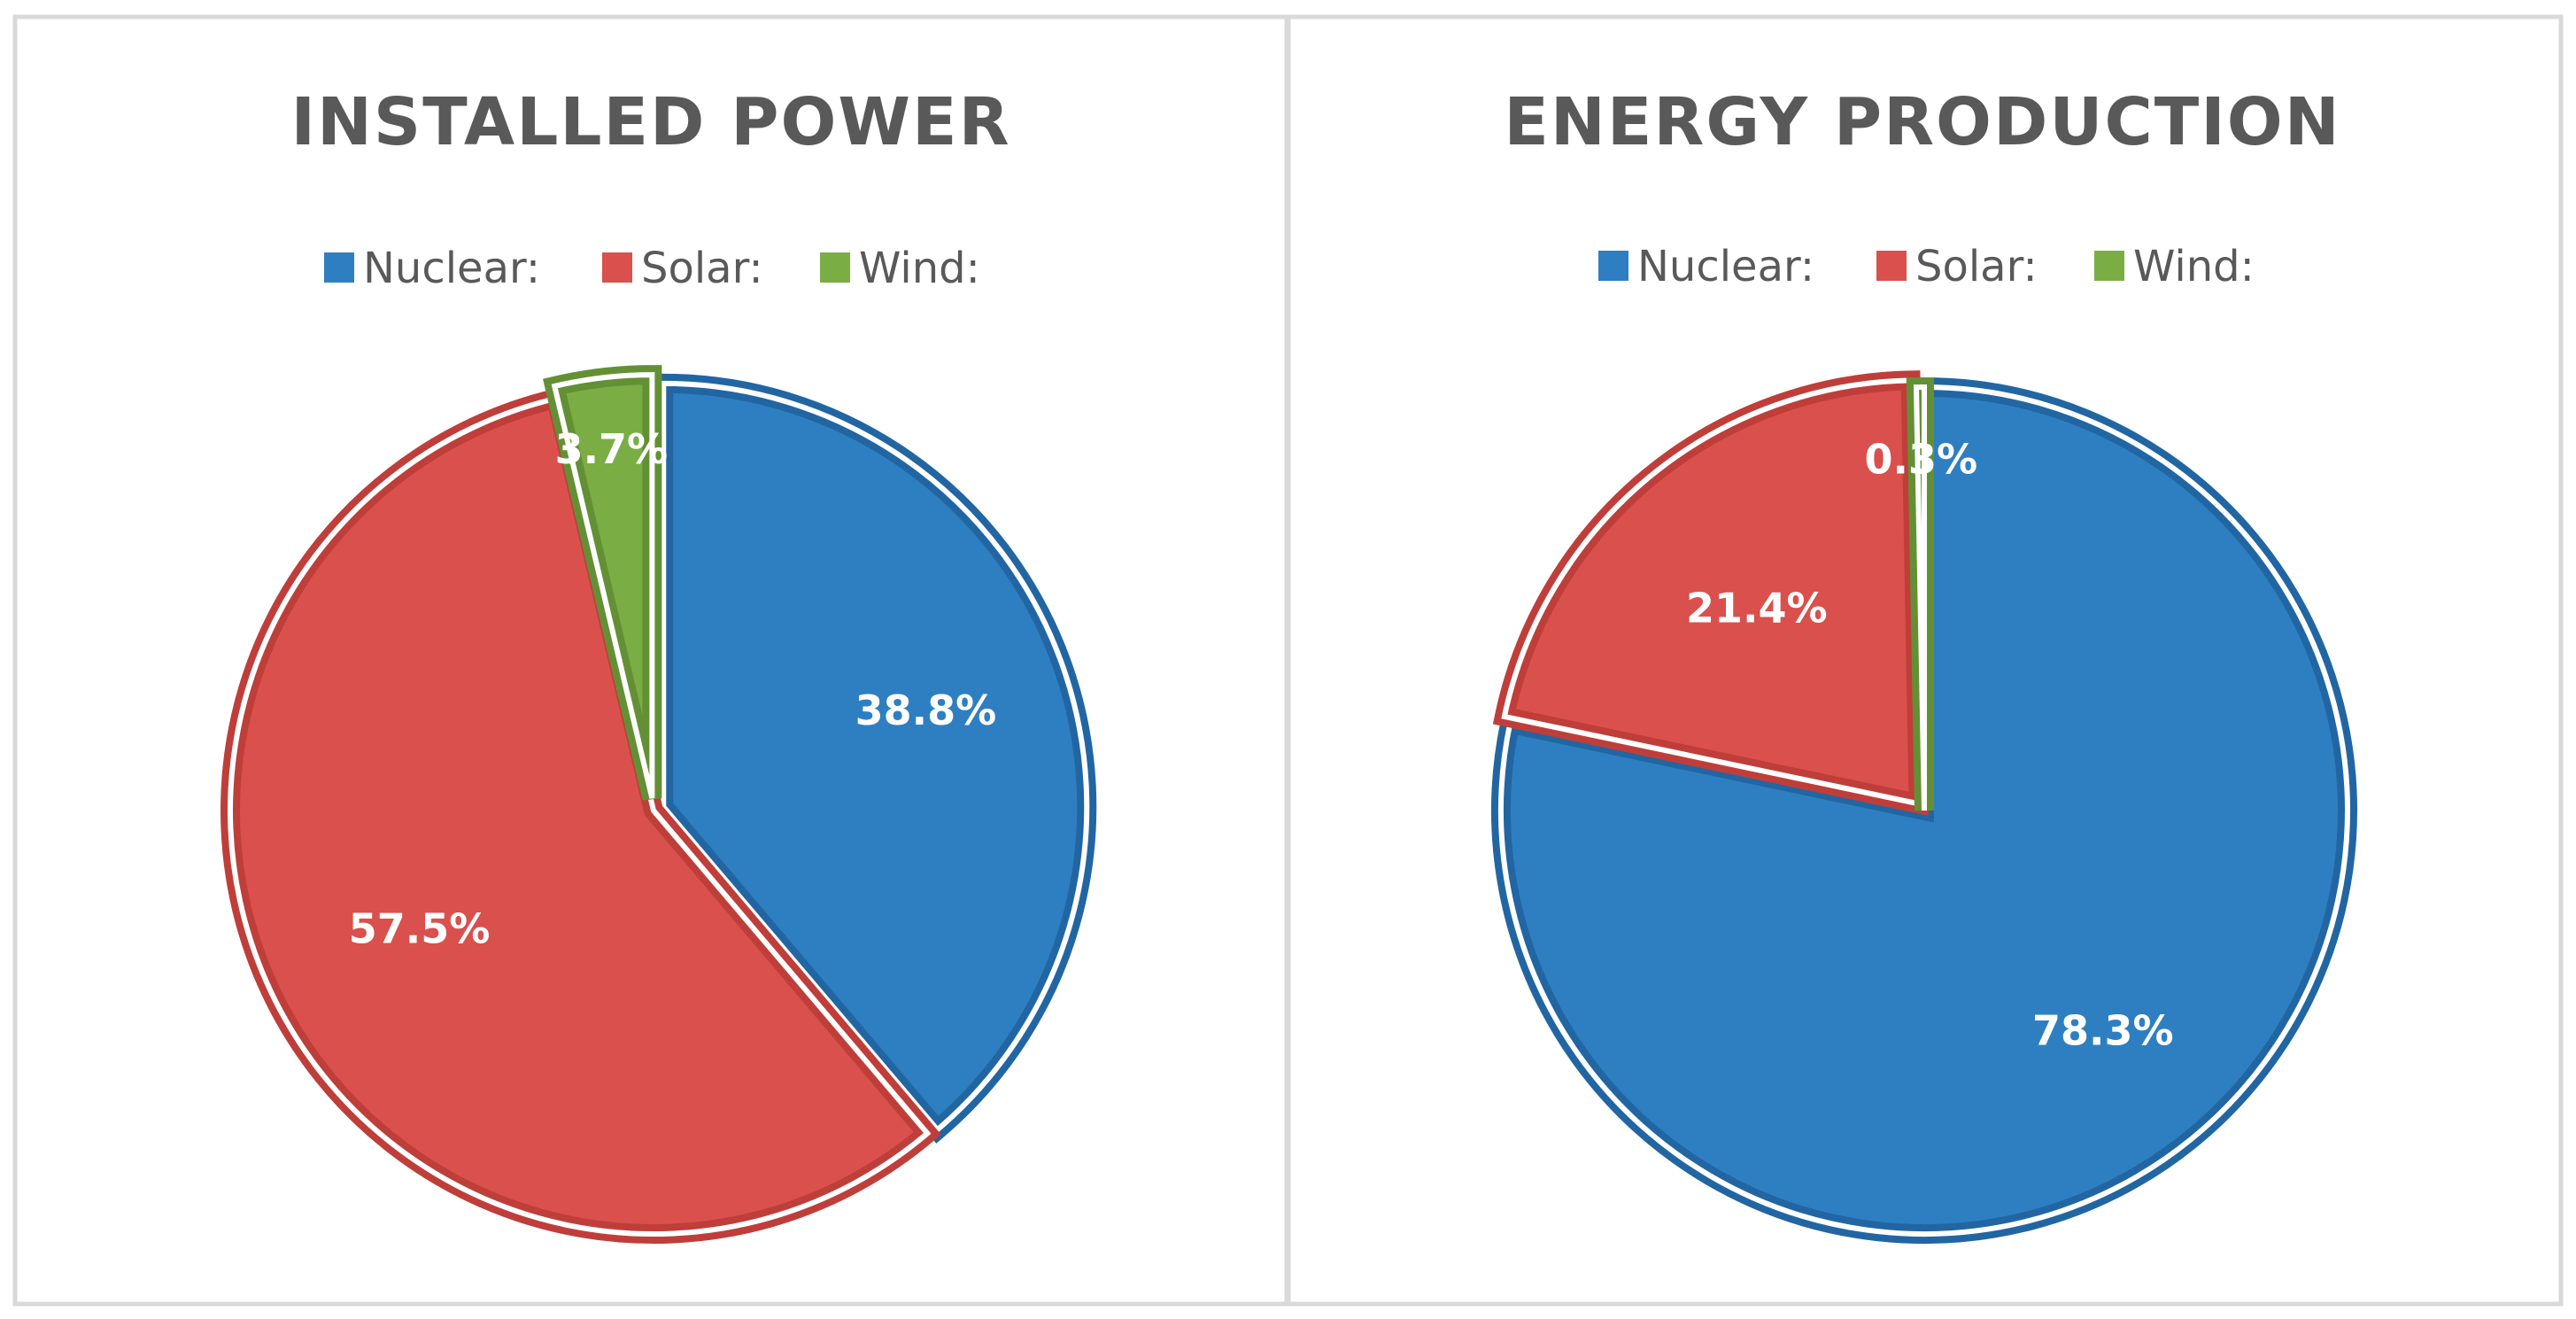 This screenshot has height=1319, width=2576. I want to click on data-label-solar: 57.5%, so click(420, 929).